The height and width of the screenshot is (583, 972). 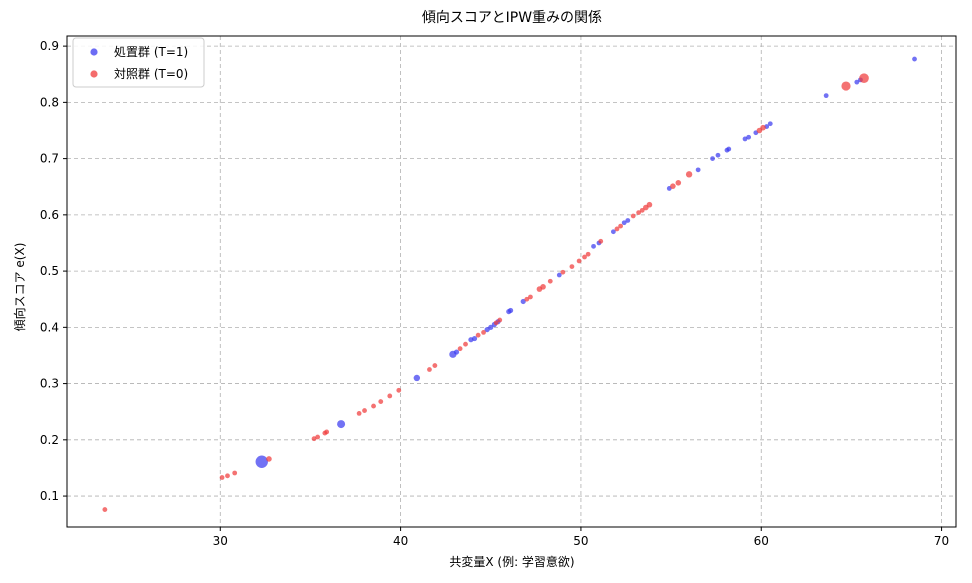 What do you see at coordinates (49, 440) in the screenshot?
I see `y-tick-label: 0.2` at bounding box center [49, 440].